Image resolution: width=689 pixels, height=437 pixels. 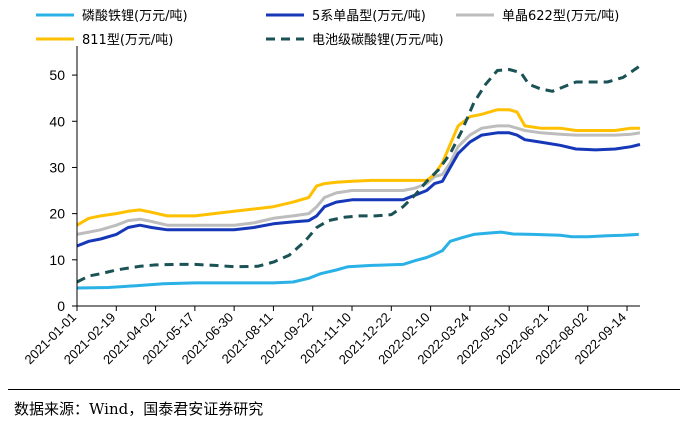 I want to click on y-tick-label: 40, so click(x=57, y=121).